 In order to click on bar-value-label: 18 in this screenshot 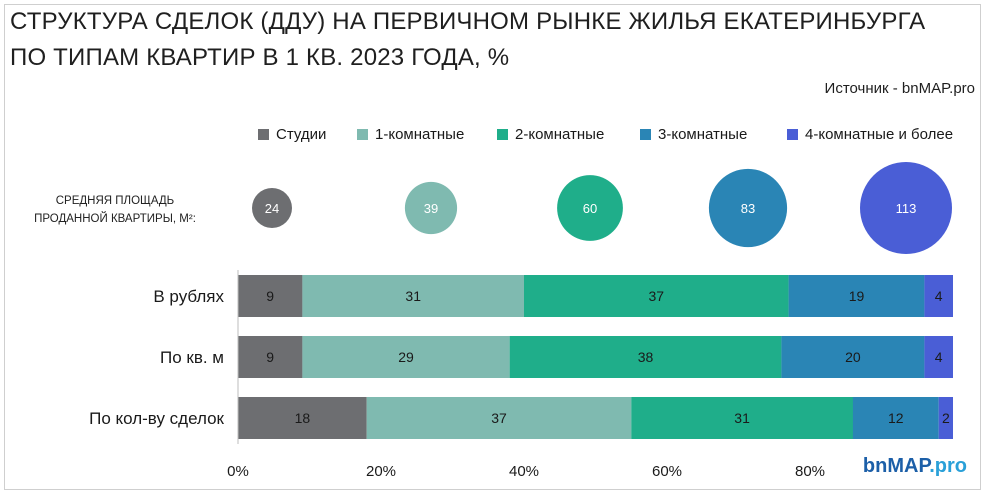, I will do `click(303, 418)`.